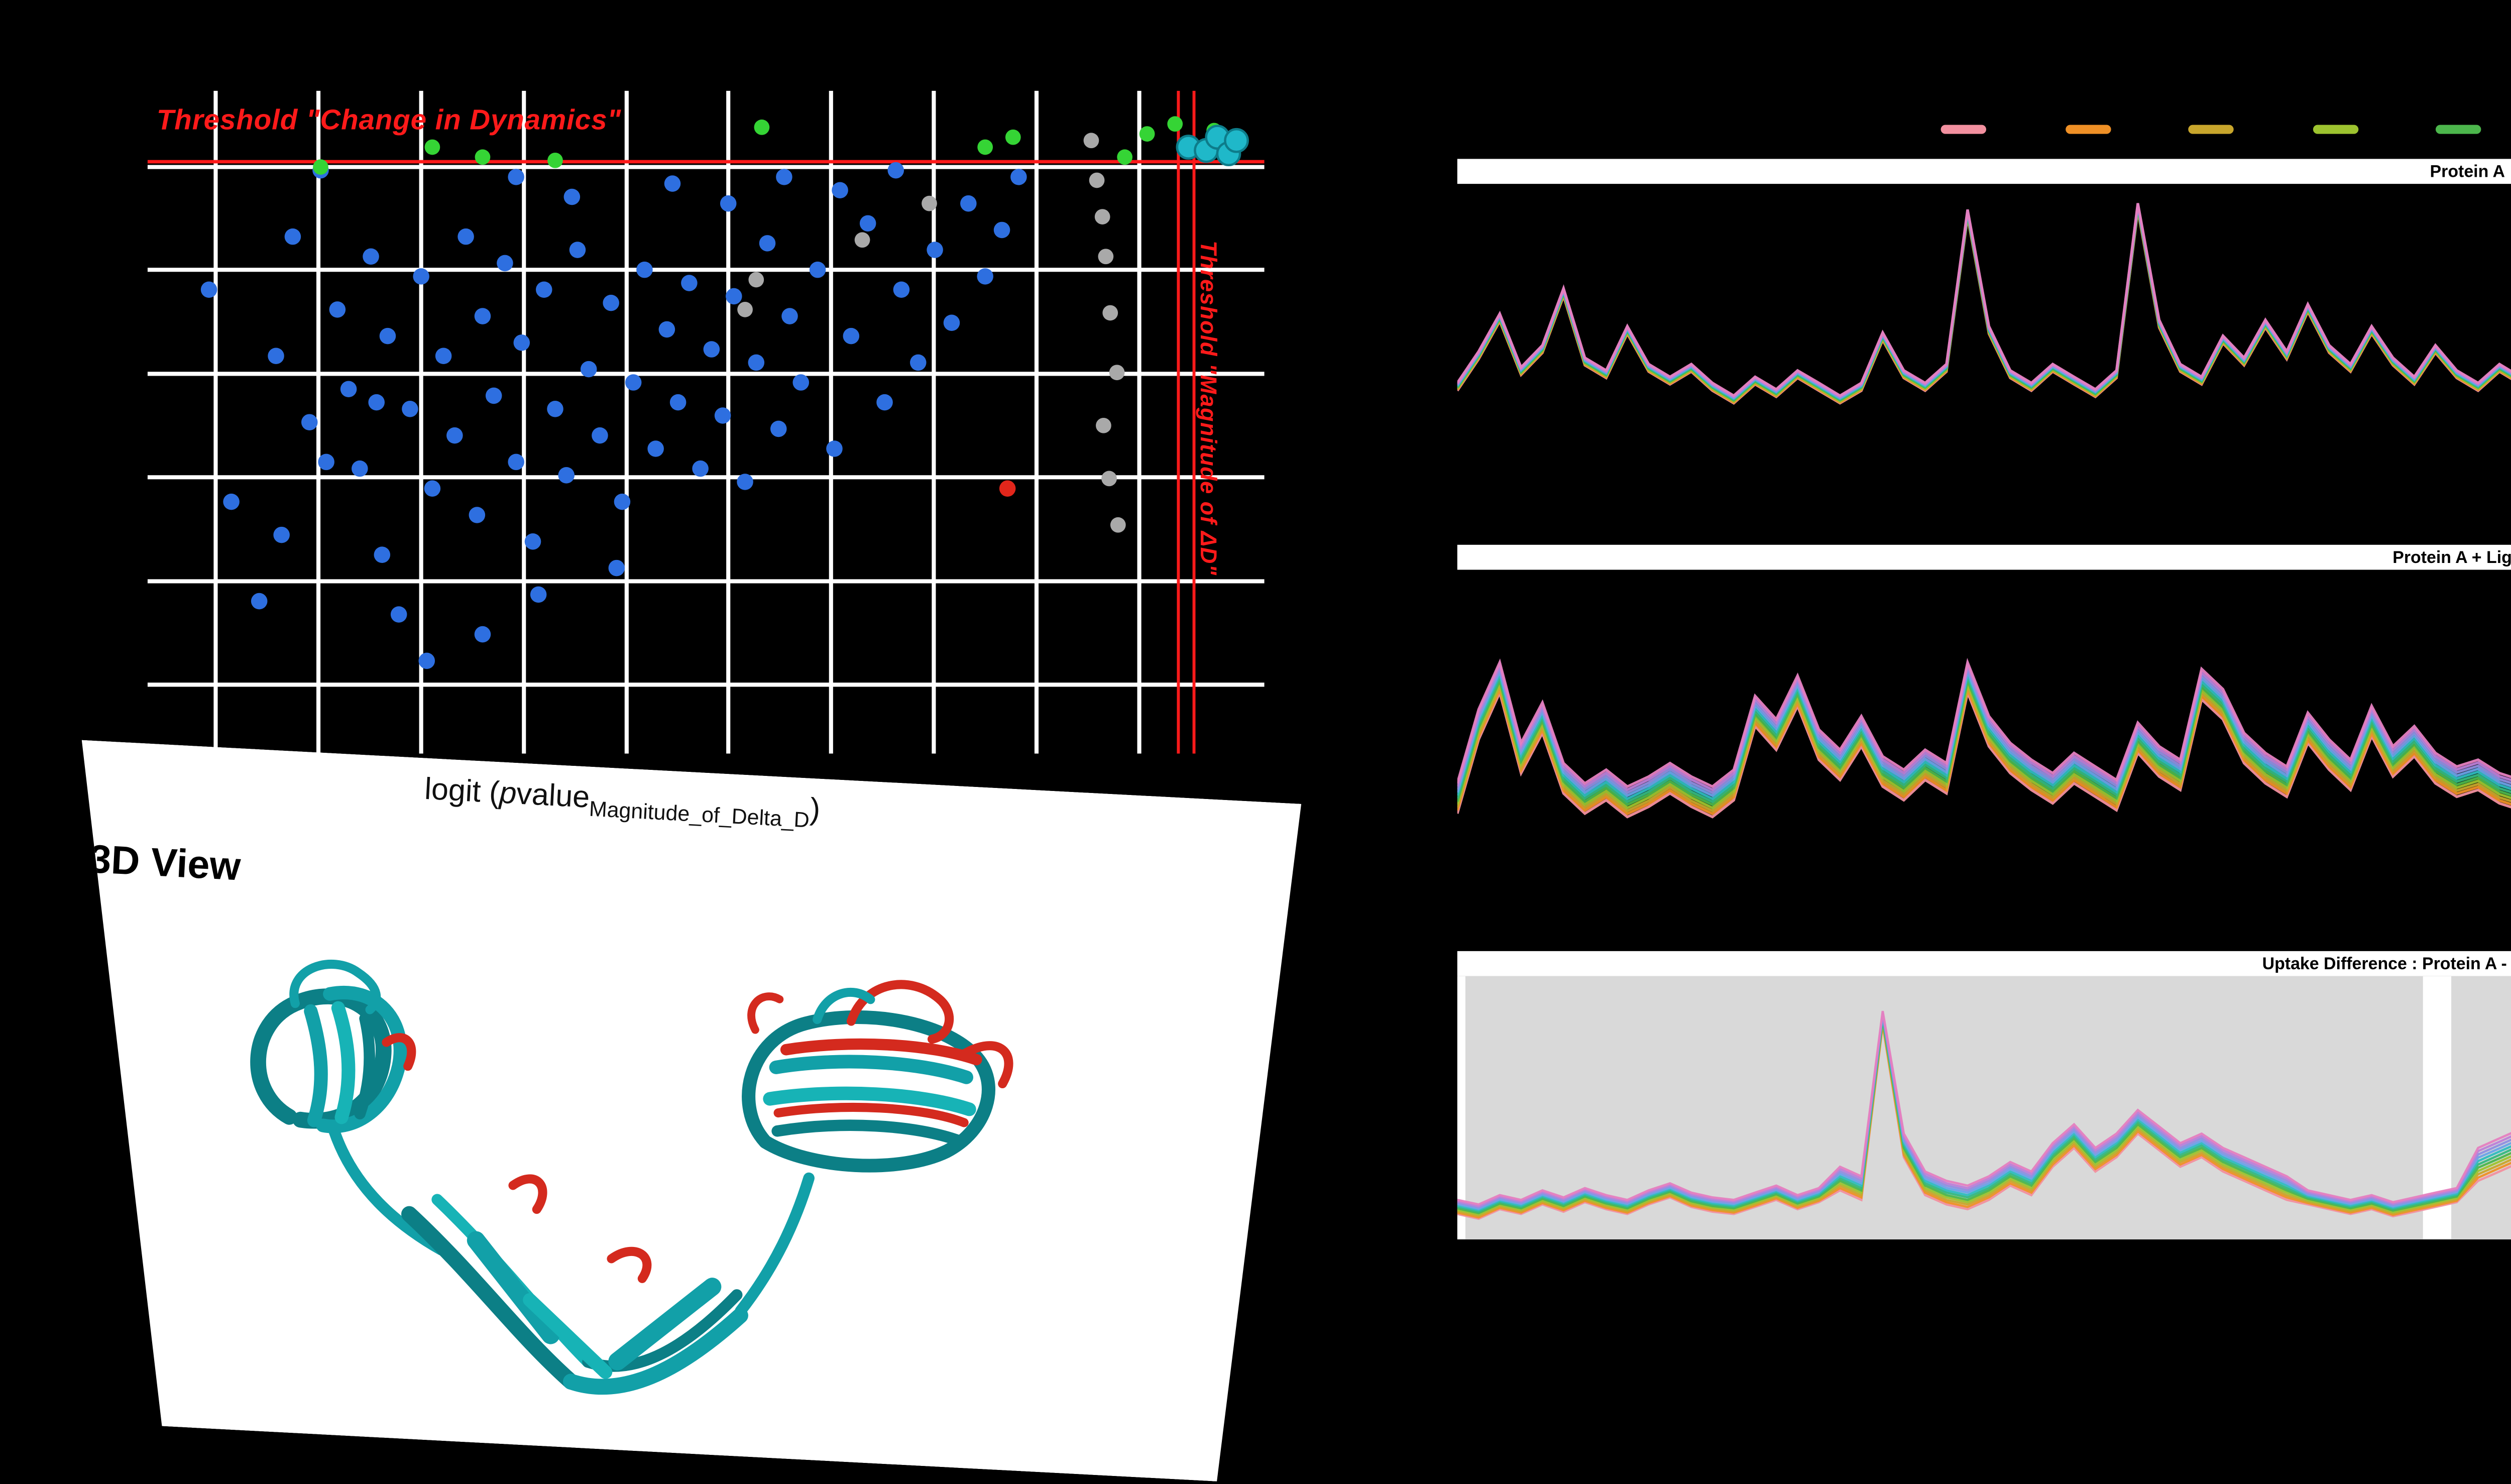 The height and width of the screenshot is (1484, 2511). What do you see at coordinates (1984, 1107) in the screenshot?
I see `uptake-difference-chart-svg` at bounding box center [1984, 1107].